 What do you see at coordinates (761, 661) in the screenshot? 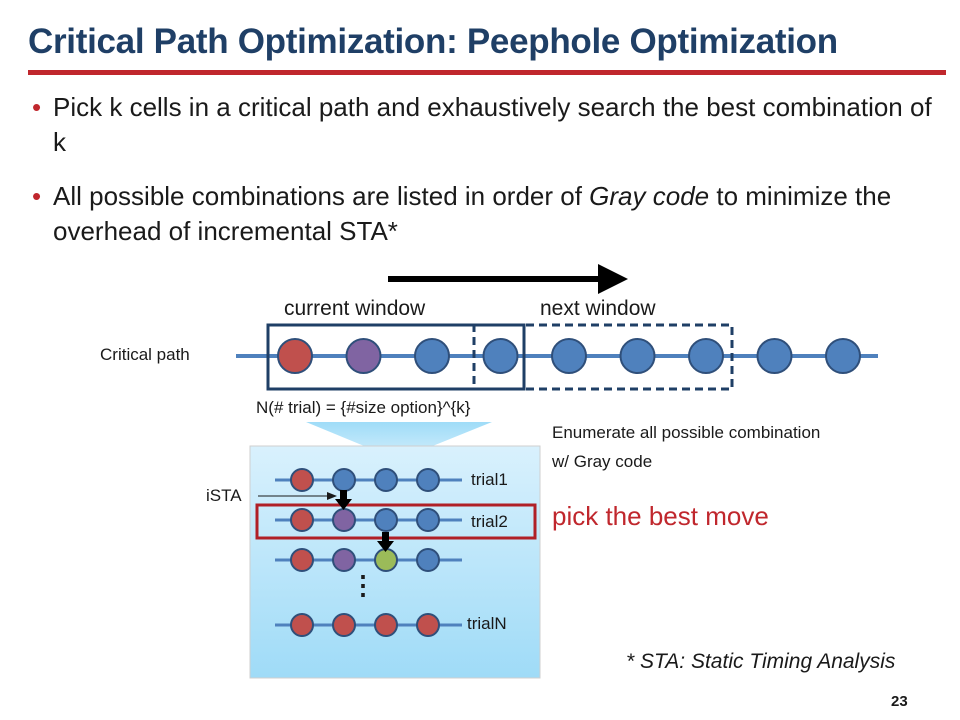
I see `sta-footnote: * STA: Static Timing Analysis` at bounding box center [761, 661].